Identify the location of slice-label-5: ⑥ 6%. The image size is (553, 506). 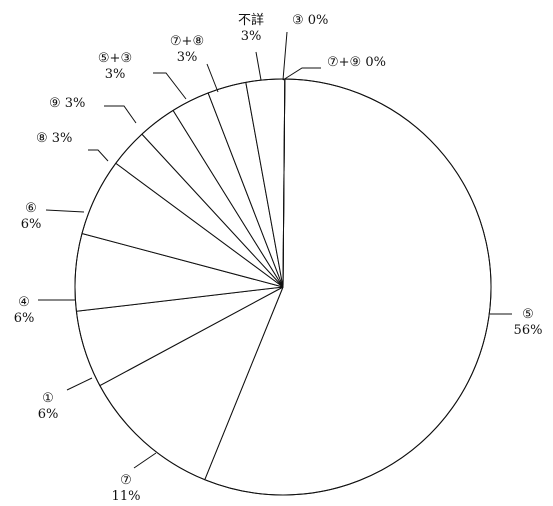
(31, 216).